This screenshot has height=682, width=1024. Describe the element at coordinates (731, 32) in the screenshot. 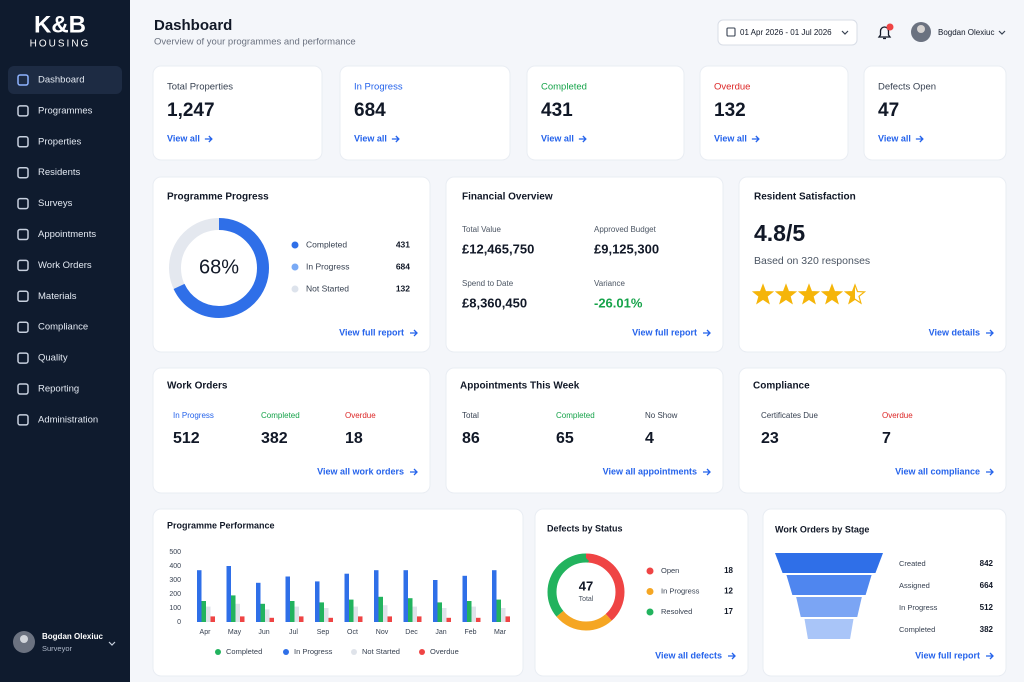

I see `calendar-icon` at that location.